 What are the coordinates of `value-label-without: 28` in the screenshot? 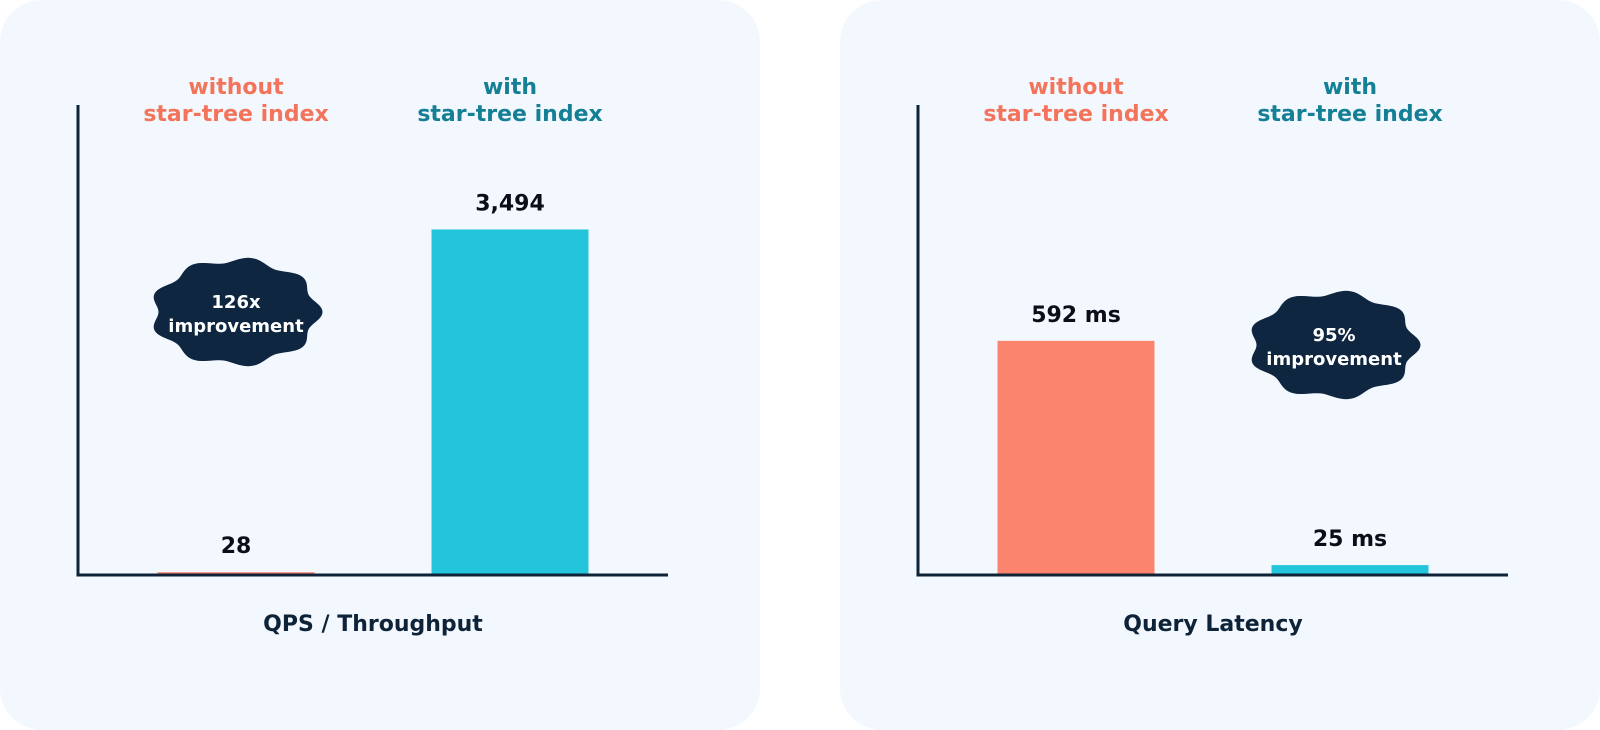 It's located at (236, 546).